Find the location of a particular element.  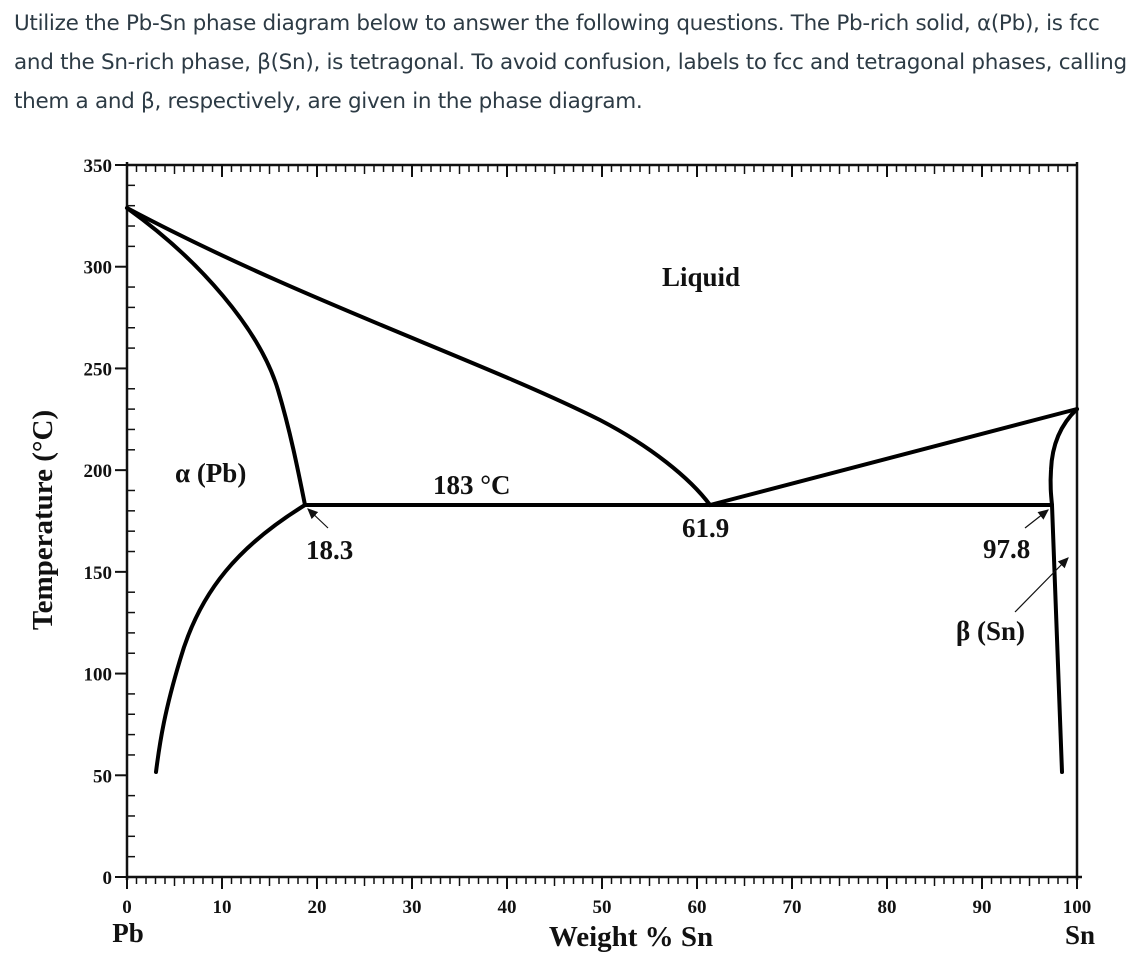

y-tick-label: 150 is located at coordinates (98, 573).